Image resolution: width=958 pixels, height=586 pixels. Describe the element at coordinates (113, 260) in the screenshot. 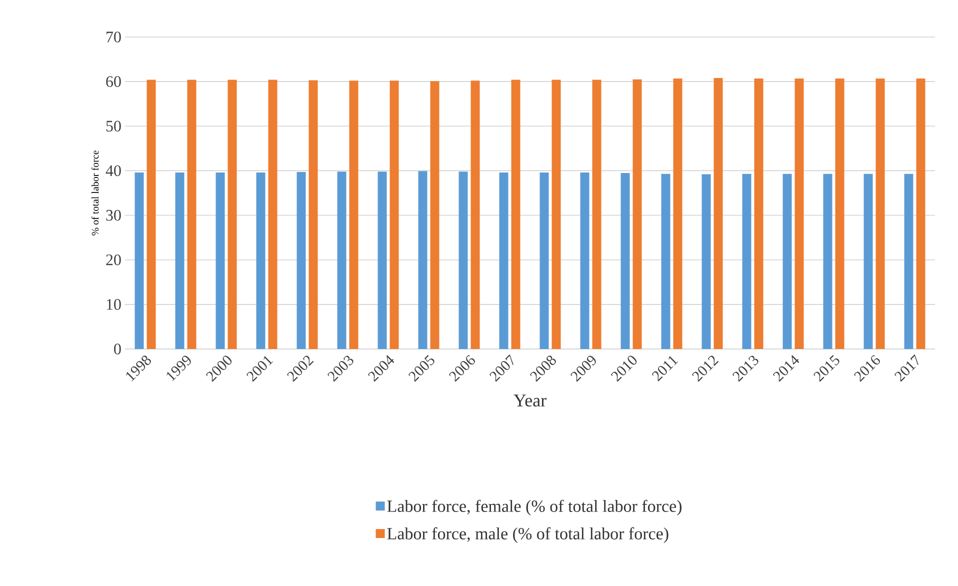

I see `y-tick-label: 20` at that location.